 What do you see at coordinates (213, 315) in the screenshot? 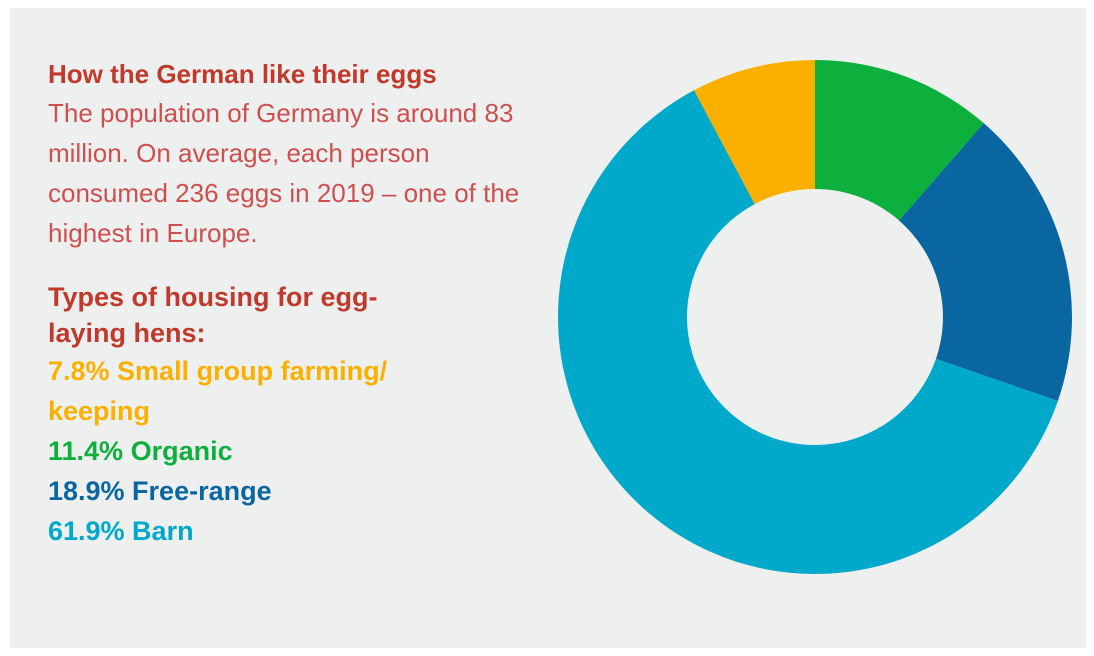
I see `housing-types-heading: Types of housing for egg-laying hens:` at bounding box center [213, 315].